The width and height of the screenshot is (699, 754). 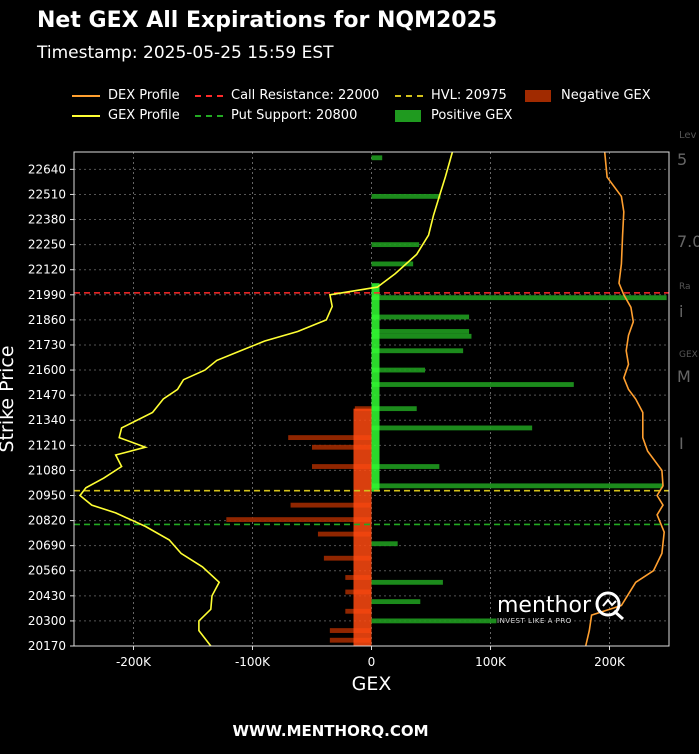 I want to click on y-tick-label: 22640, so click(x=47, y=169).